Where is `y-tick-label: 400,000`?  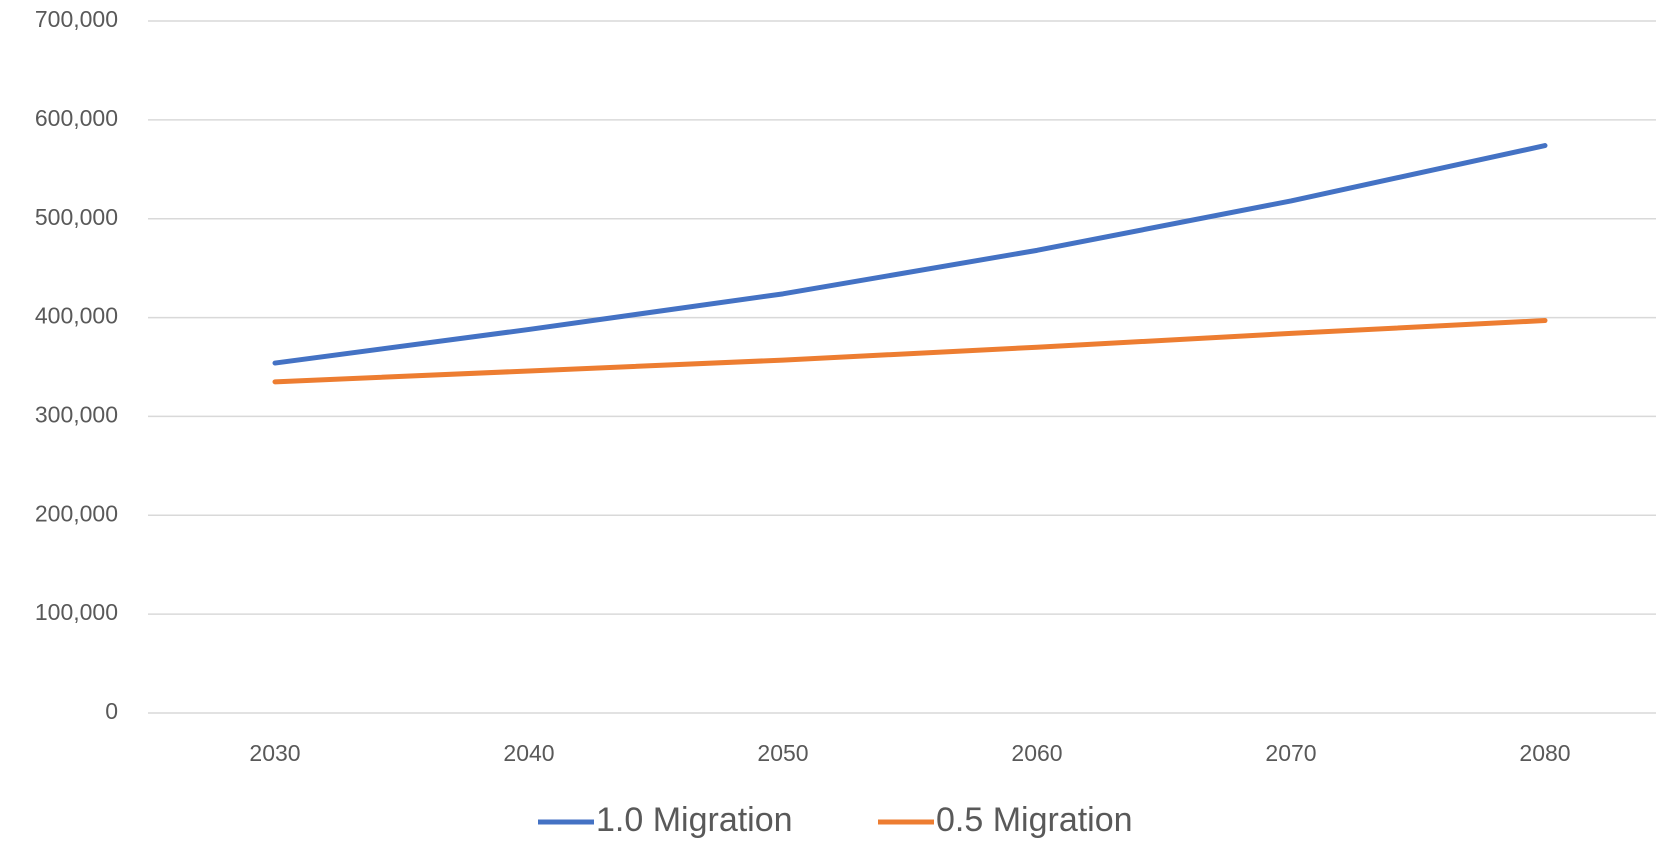
y-tick-label: 400,000 is located at coordinates (76, 316).